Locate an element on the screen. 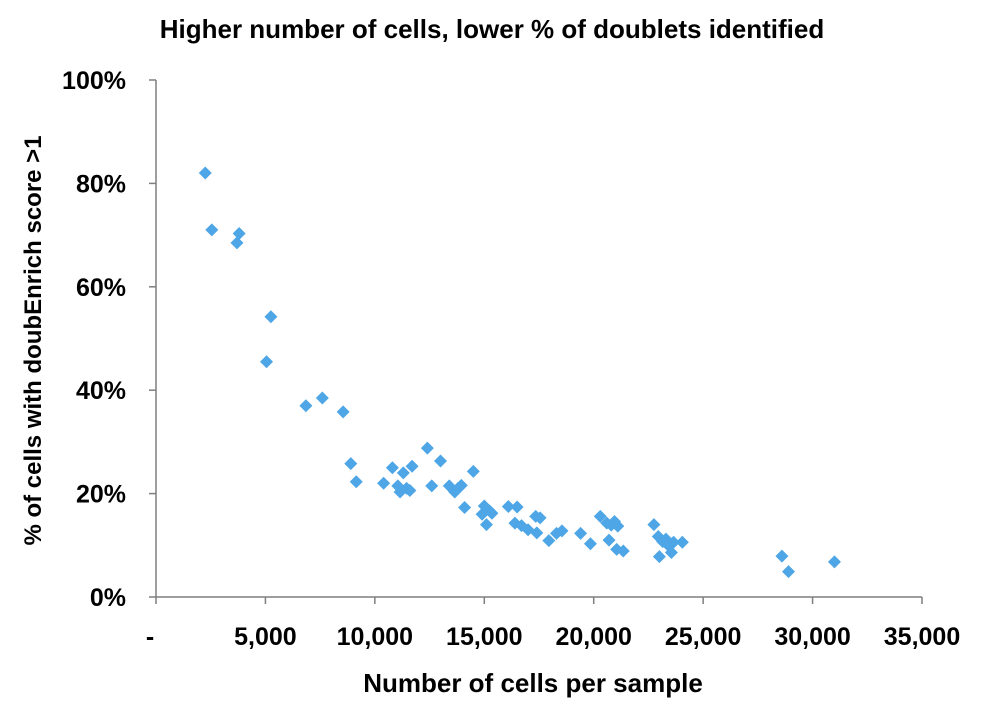 This screenshot has height=720, width=984. y-axis-ticks: 0% 20% 40% 60% 80% 100% is located at coordinates (109, 339).